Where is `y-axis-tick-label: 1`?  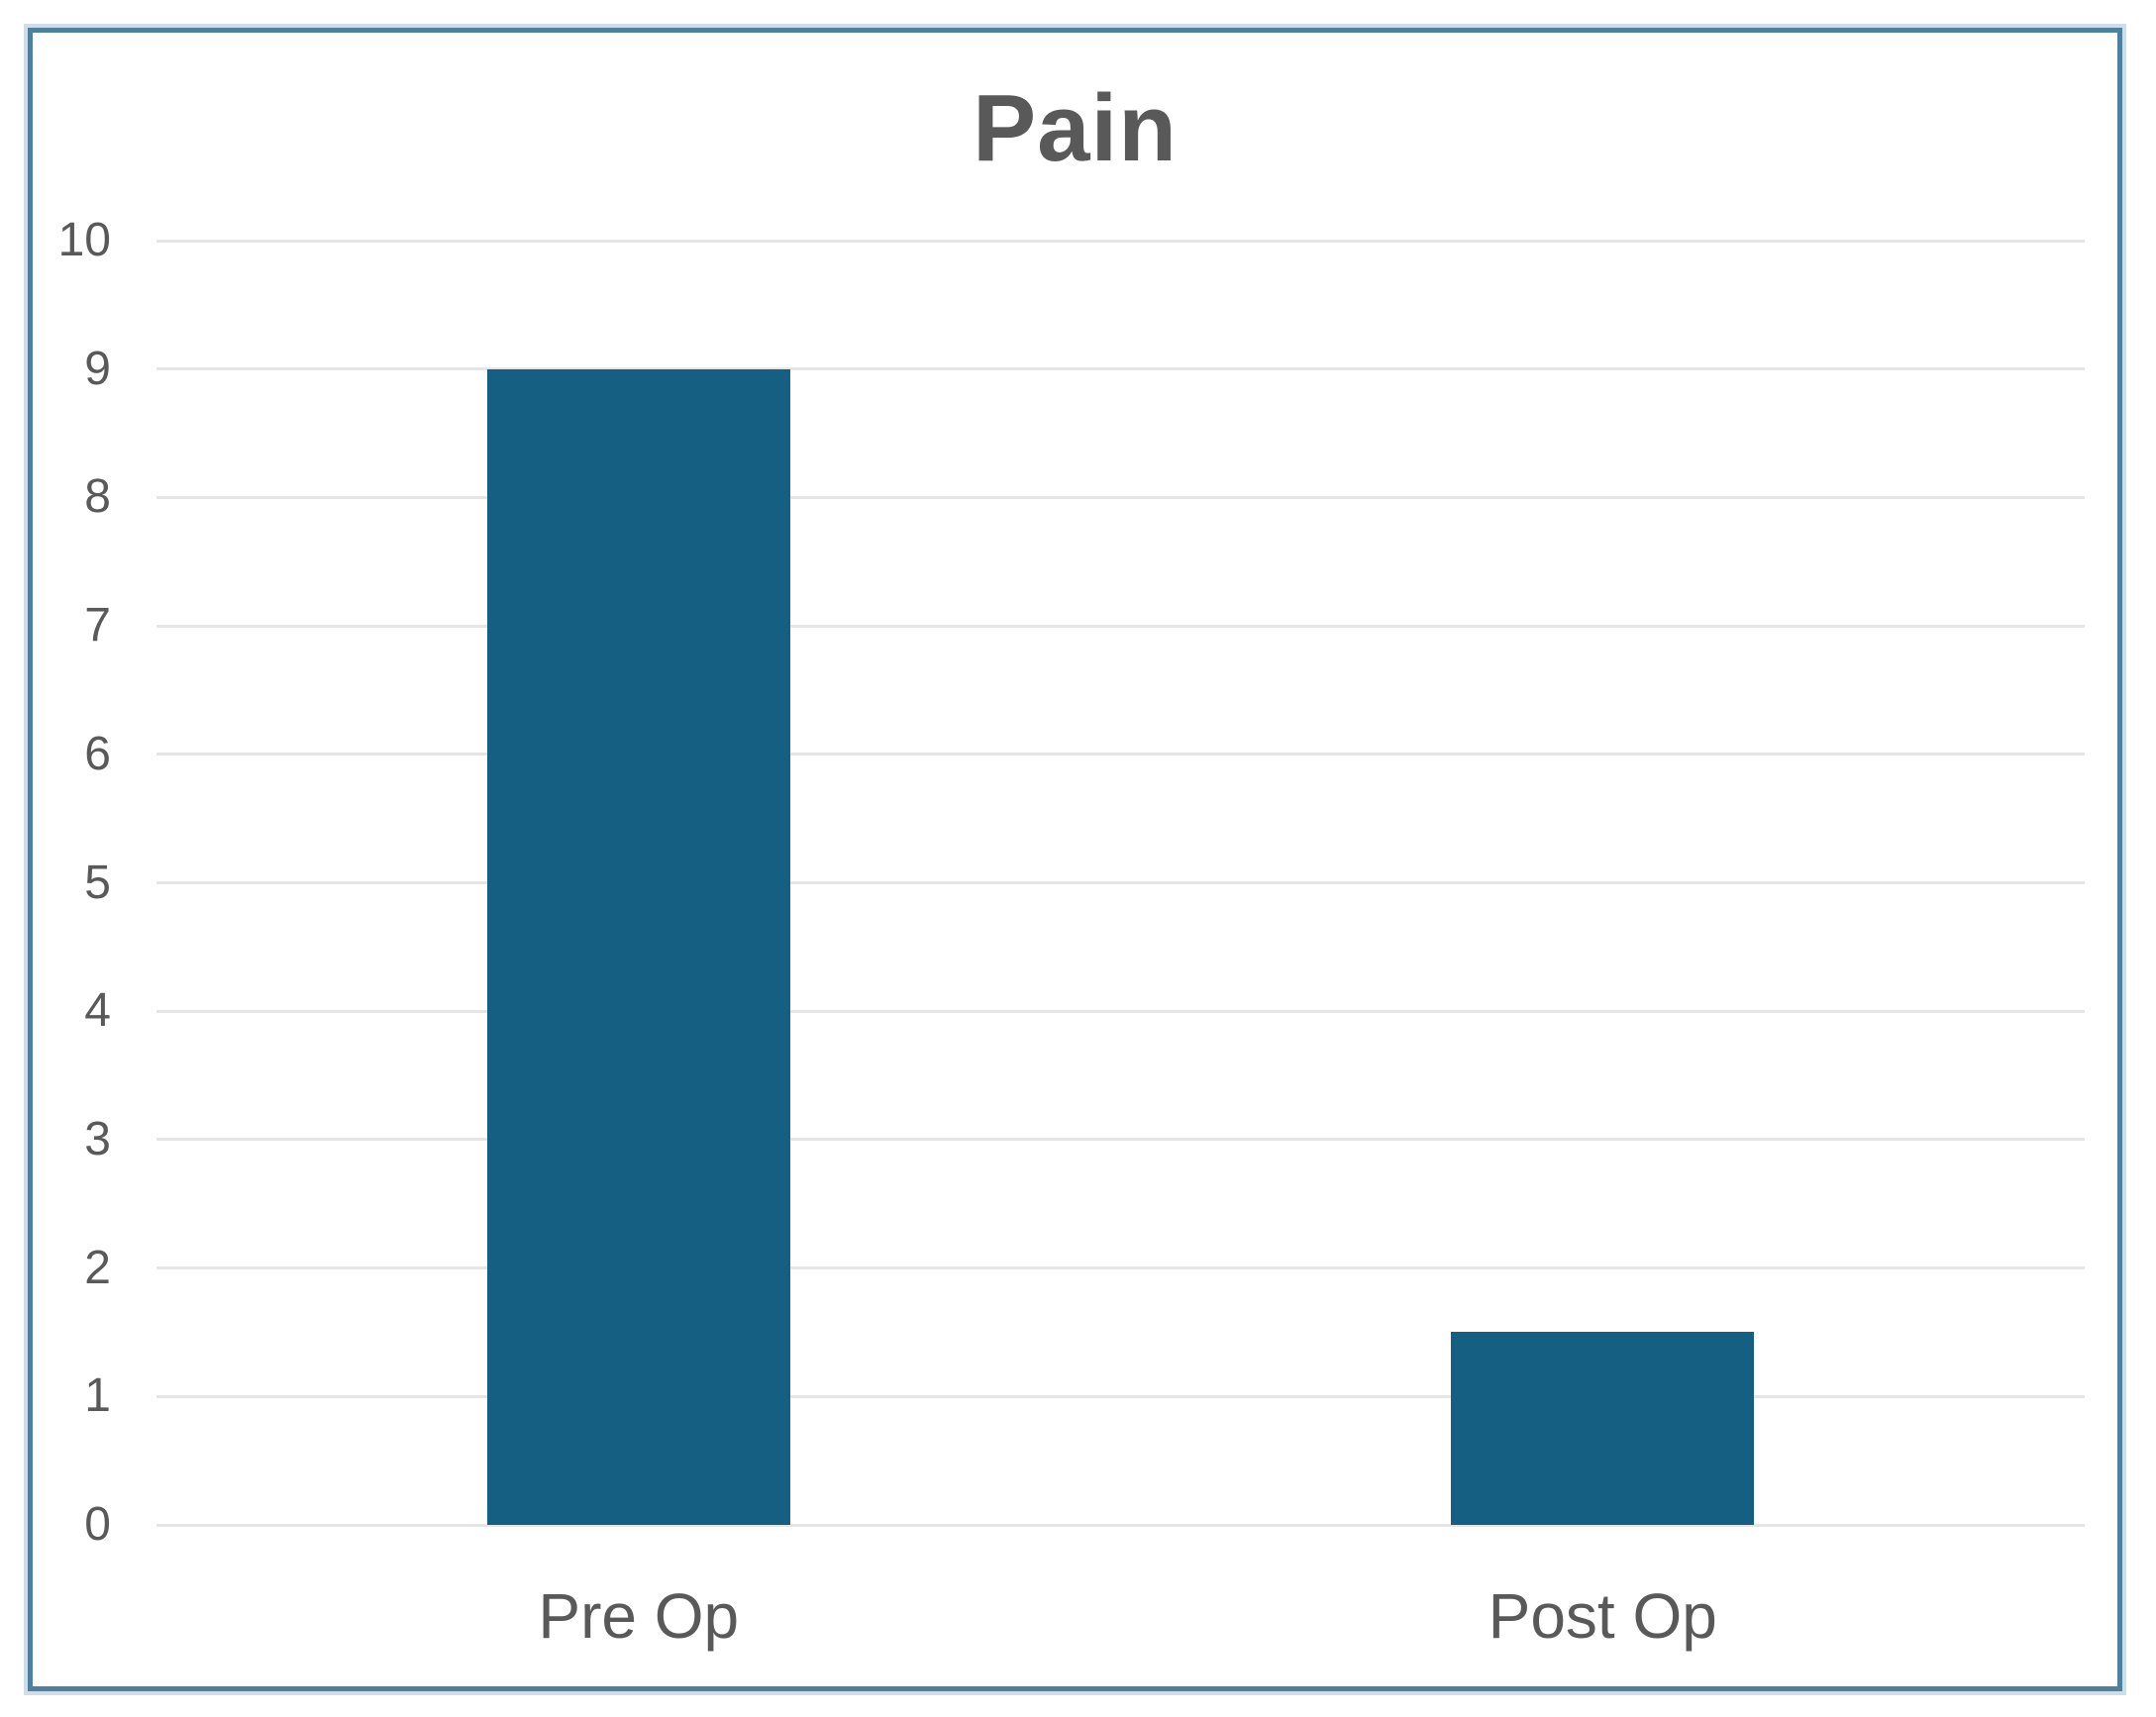 y-axis-tick-label: 1 is located at coordinates (98, 1396).